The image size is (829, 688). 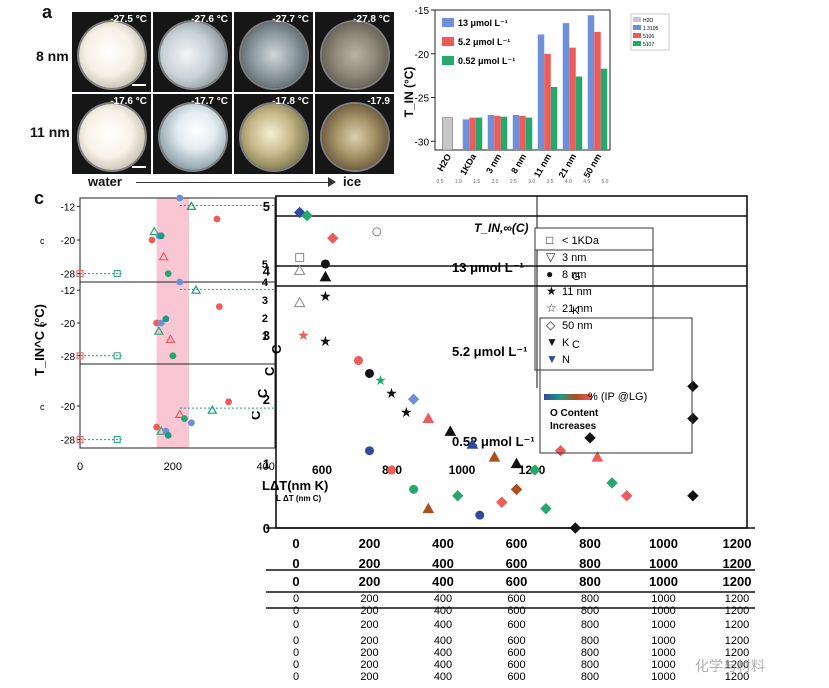 I want to click on inner-x-tick: 600, so click(x=322, y=470).